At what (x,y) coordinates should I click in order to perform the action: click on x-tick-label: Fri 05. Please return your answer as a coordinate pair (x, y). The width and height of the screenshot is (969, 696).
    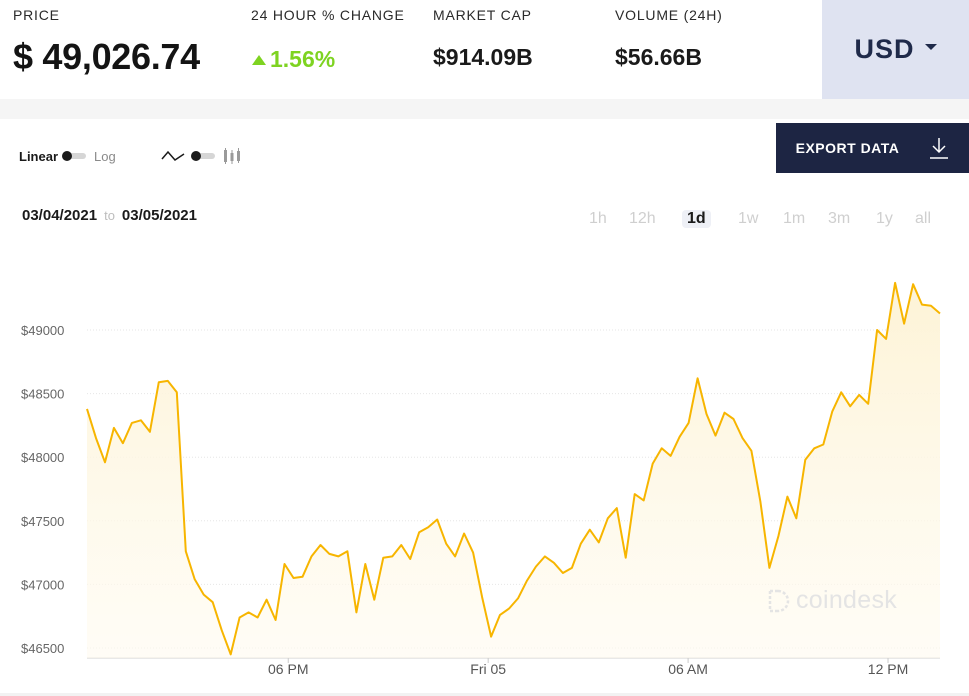
    Looking at the image, I should click on (488, 669).